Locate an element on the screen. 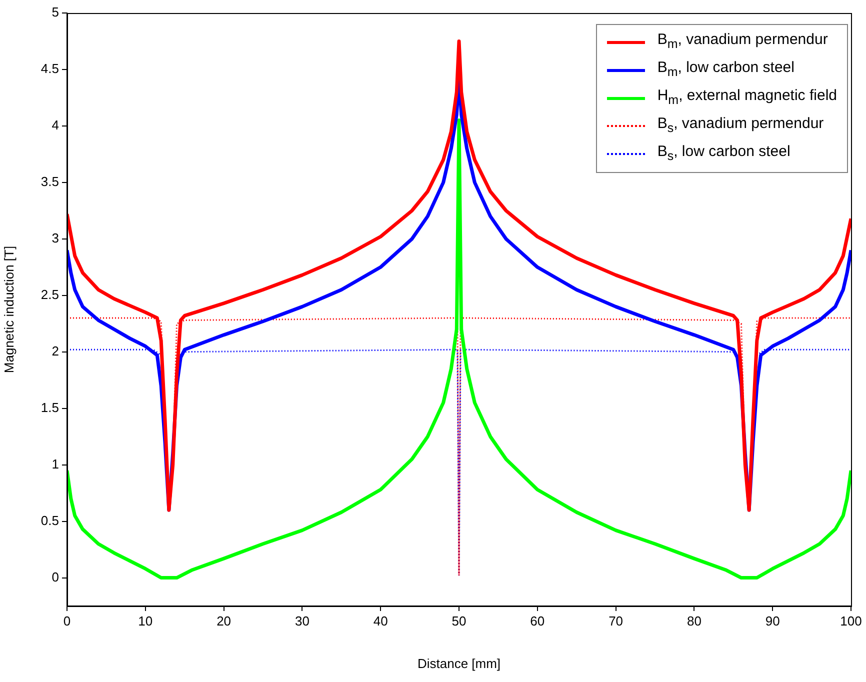  x-tick-label: 10 is located at coordinates (145, 620).